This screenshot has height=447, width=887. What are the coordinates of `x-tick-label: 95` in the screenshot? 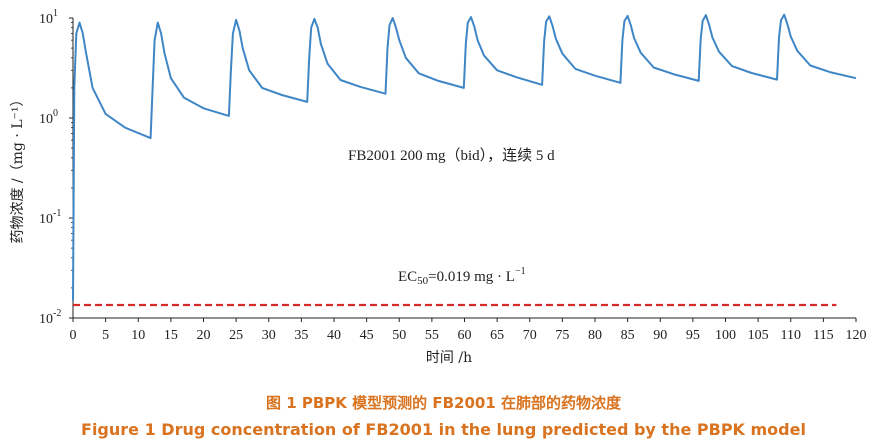 It's located at (693, 335).